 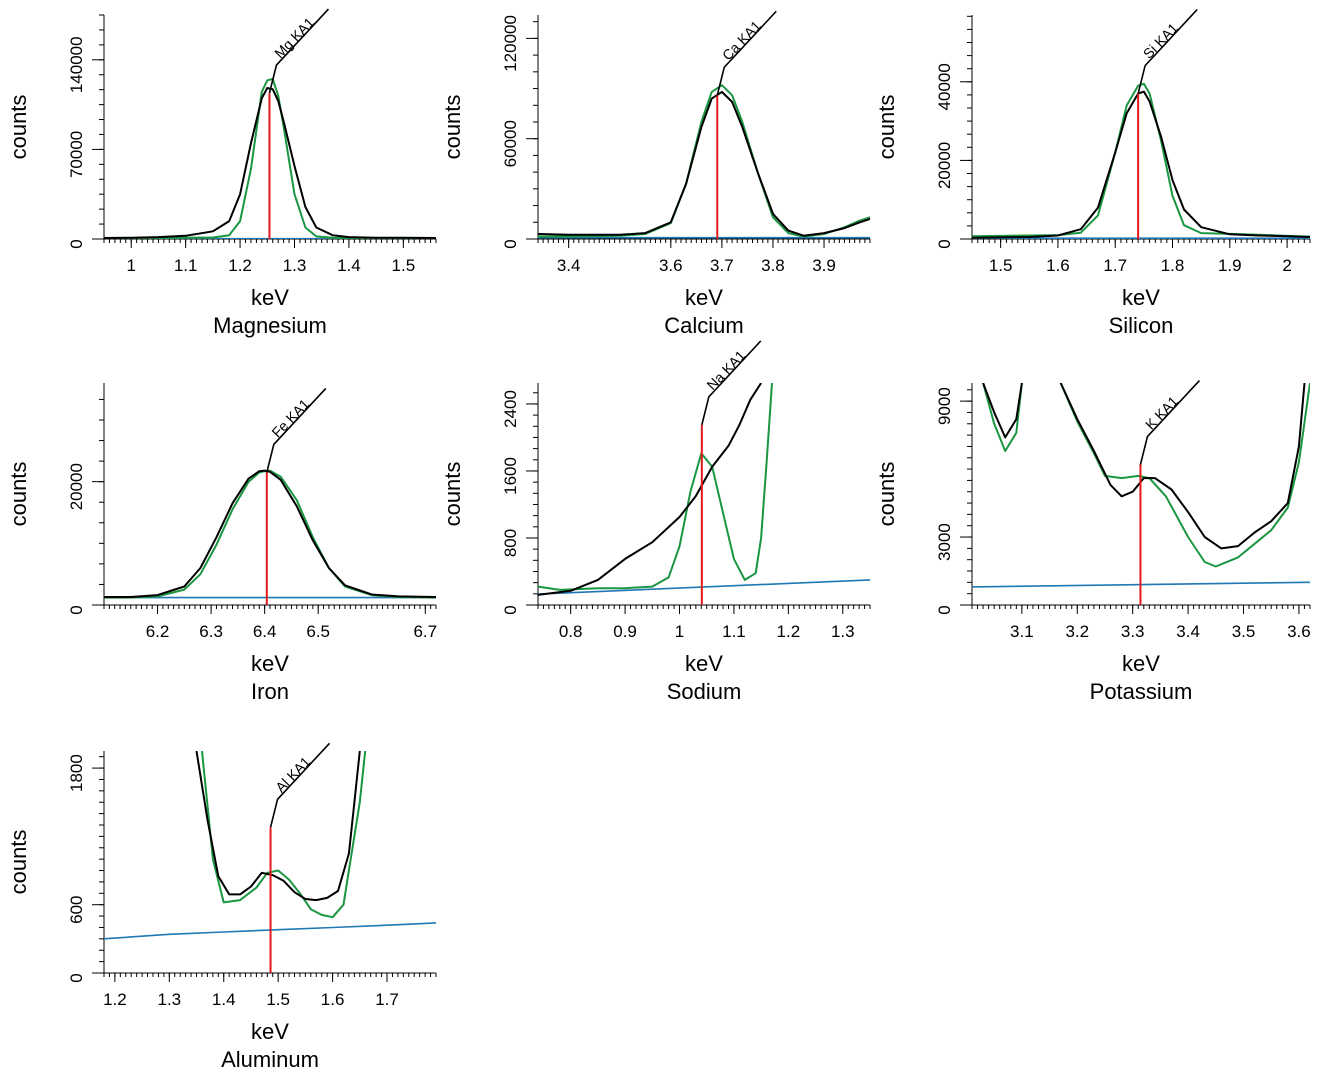 What do you see at coordinates (703, 325) in the screenshot?
I see `panel-title: Calcium` at bounding box center [703, 325].